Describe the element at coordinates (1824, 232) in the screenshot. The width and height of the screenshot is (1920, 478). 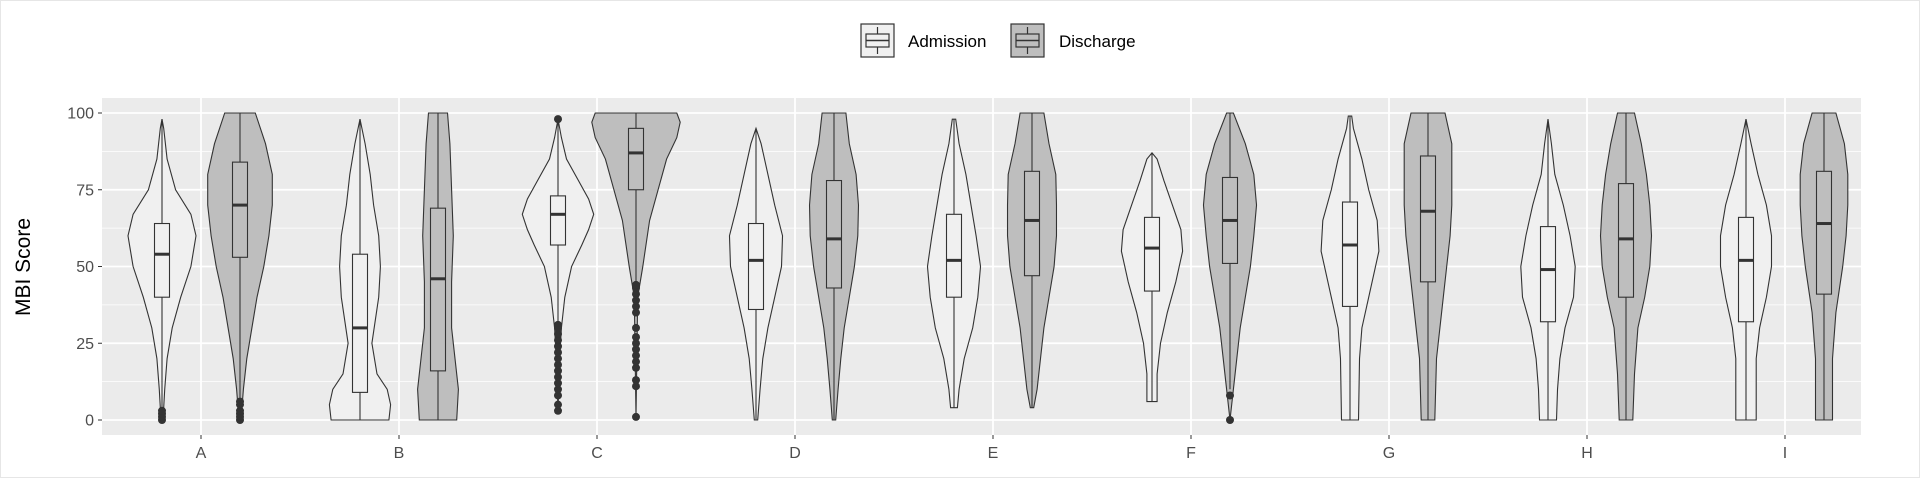
I see `box-I-discharge` at that location.